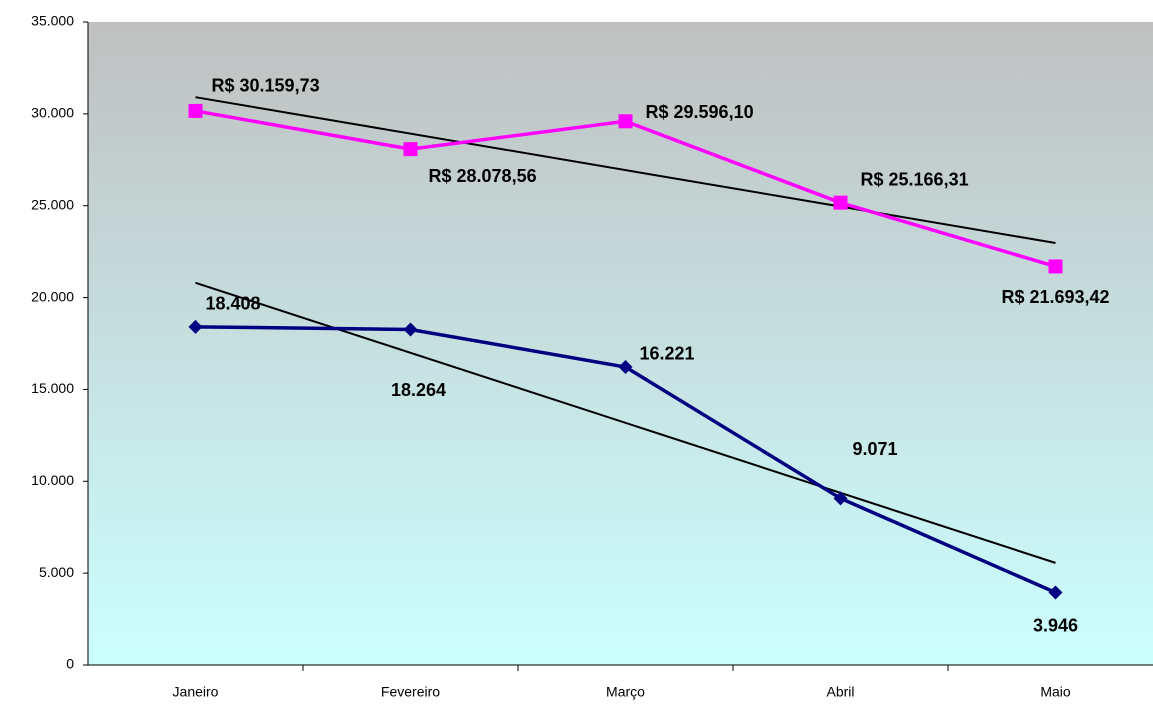 Image resolution: width=1153 pixels, height=709 pixels. Describe the element at coordinates (418, 390) in the screenshot. I see `data-label: 18.264` at that location.